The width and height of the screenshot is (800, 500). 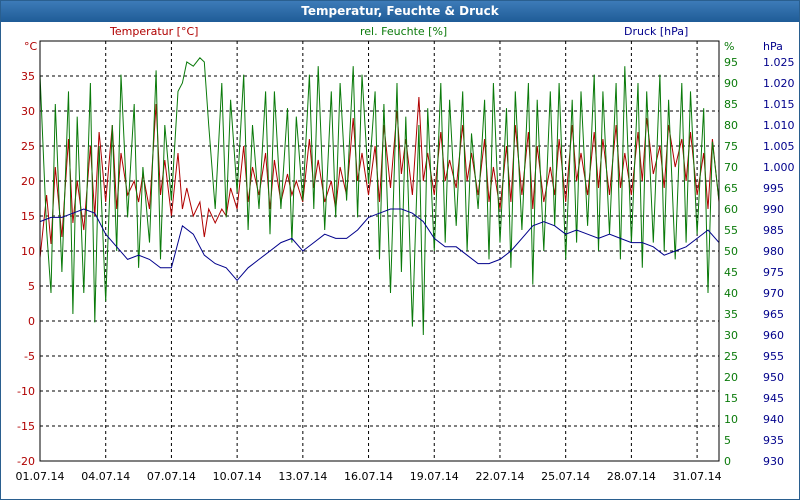 What do you see at coordinates (26, 391) in the screenshot?
I see `temperature-tick-label: -10` at bounding box center [26, 391].